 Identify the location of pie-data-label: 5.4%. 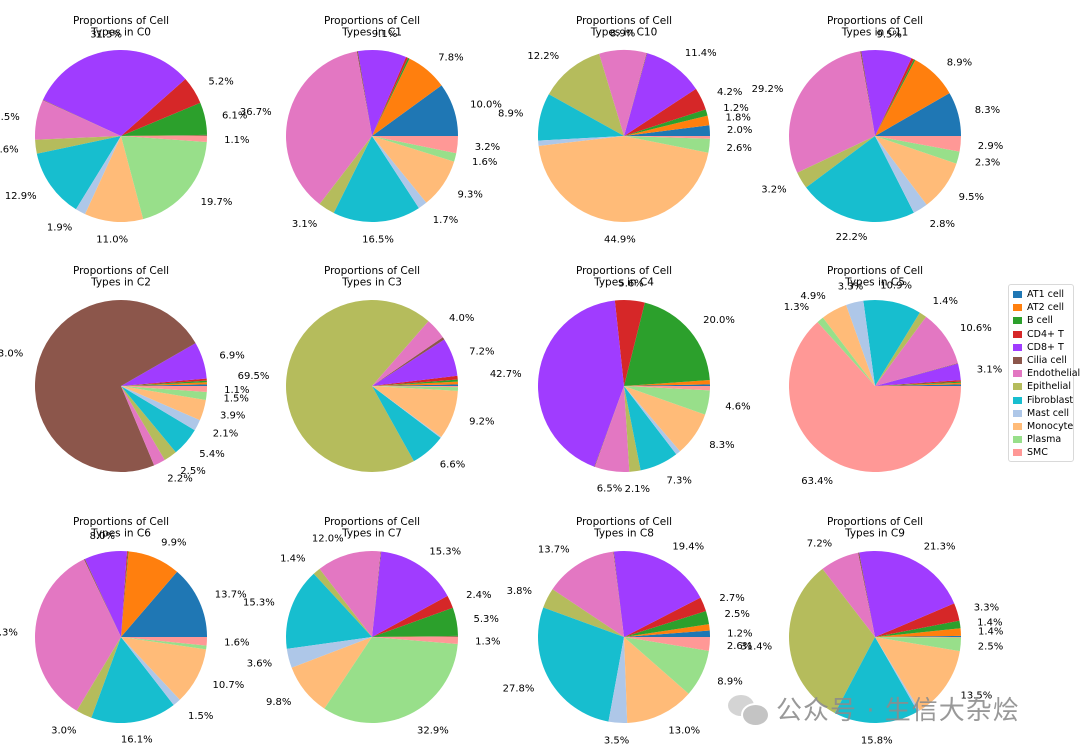
(211, 454).